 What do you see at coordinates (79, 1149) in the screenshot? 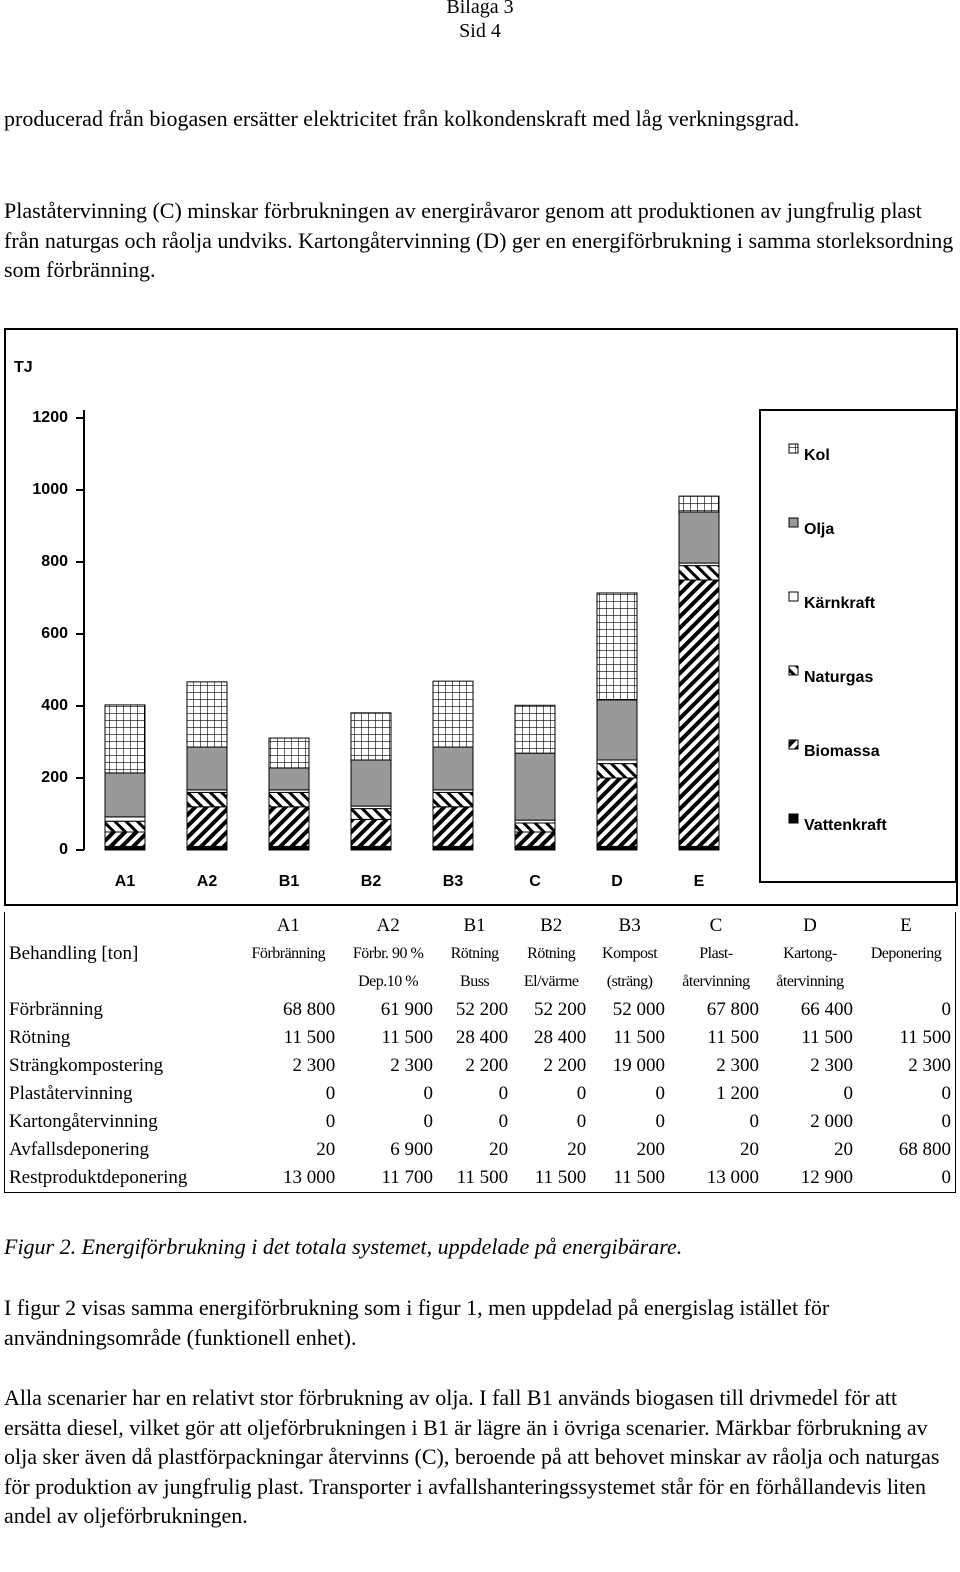
I see `row-label: Avfallsdeponering` at bounding box center [79, 1149].